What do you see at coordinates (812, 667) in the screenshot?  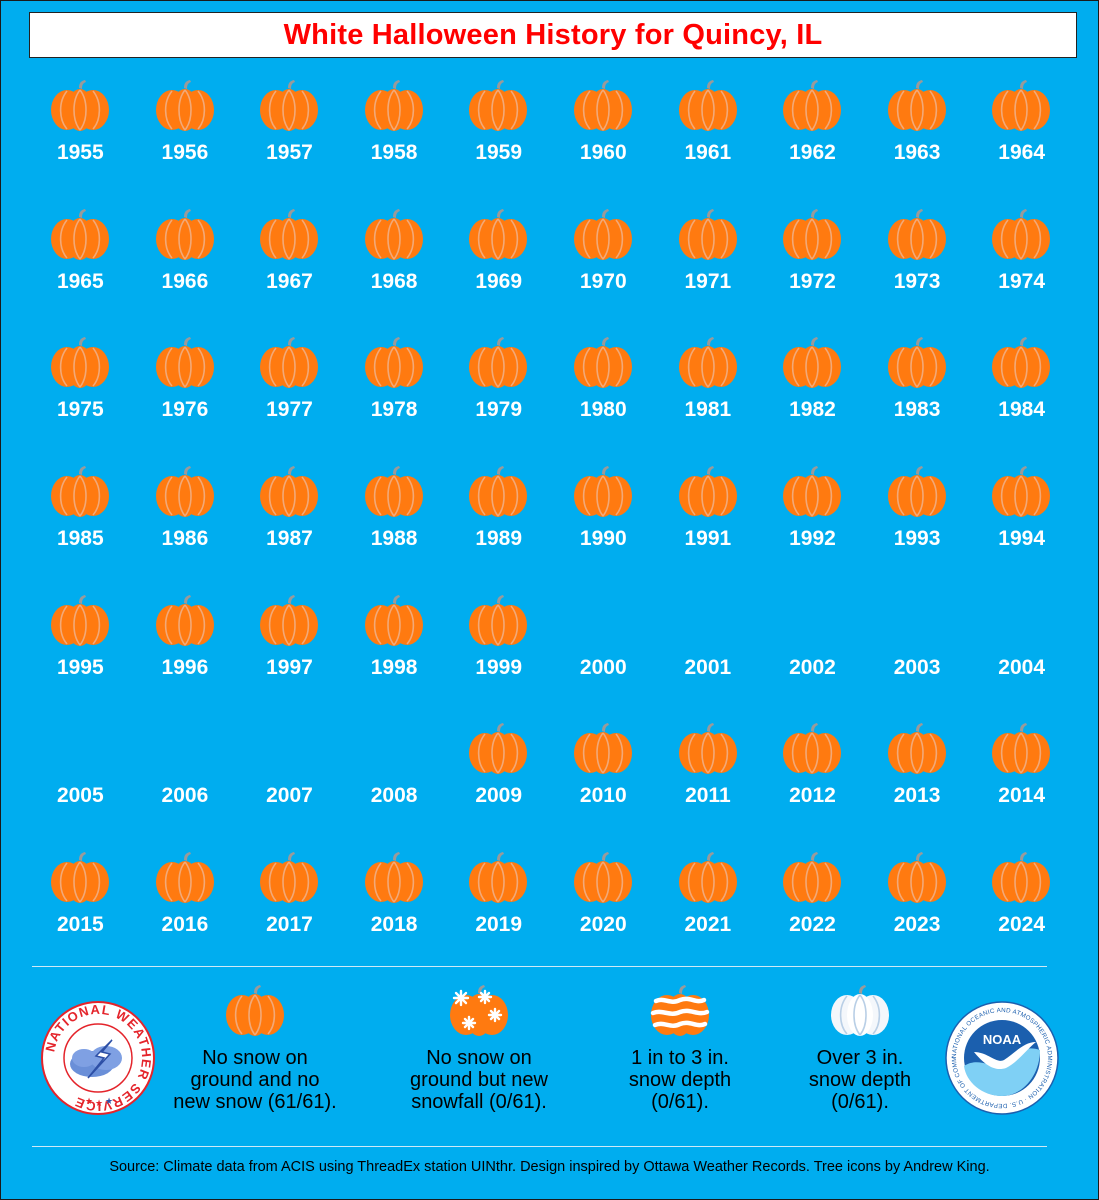 I see `year-label: 2002` at bounding box center [812, 667].